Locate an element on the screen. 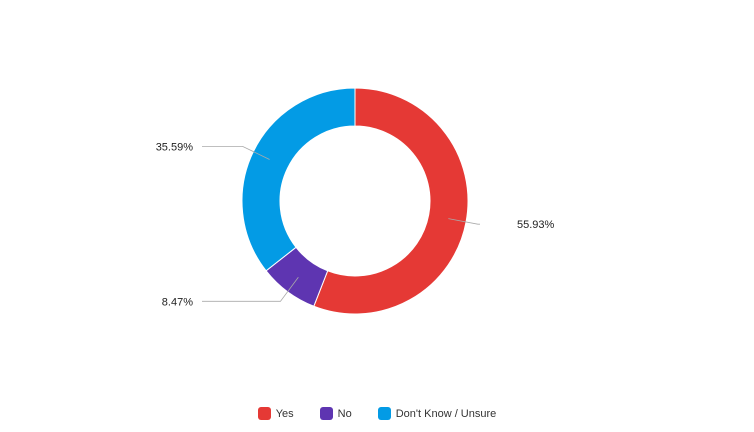  legend-item-no: No is located at coordinates (335, 413).